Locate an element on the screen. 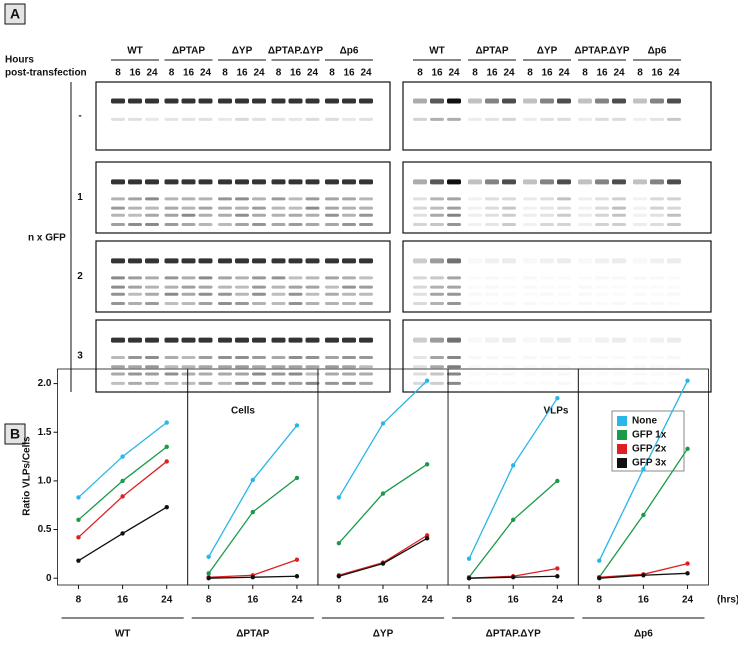 The width and height of the screenshot is (738, 656). group-label: ΔYP is located at coordinates (547, 51).